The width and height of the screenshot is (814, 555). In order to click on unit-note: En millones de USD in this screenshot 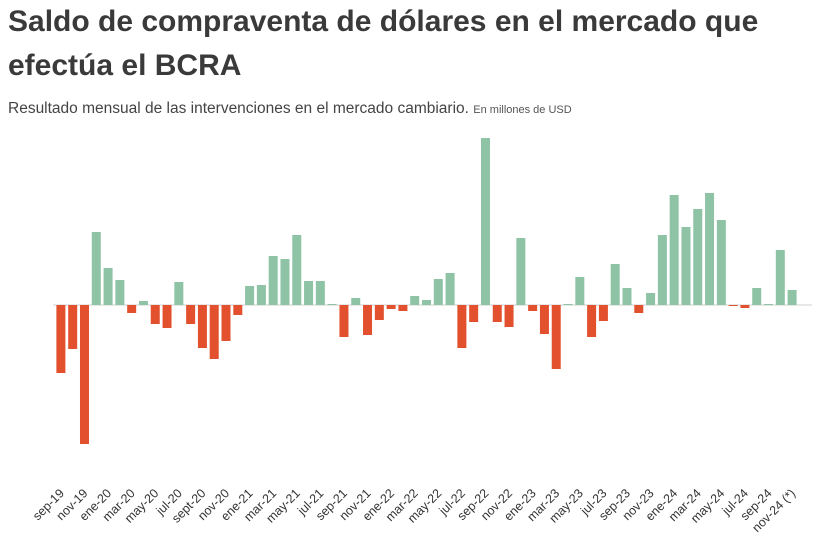, I will do `click(522, 110)`.